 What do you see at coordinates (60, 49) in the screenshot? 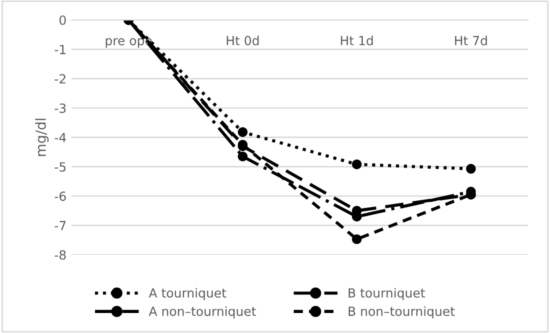
I see `y-tick-label: -1` at bounding box center [60, 49].